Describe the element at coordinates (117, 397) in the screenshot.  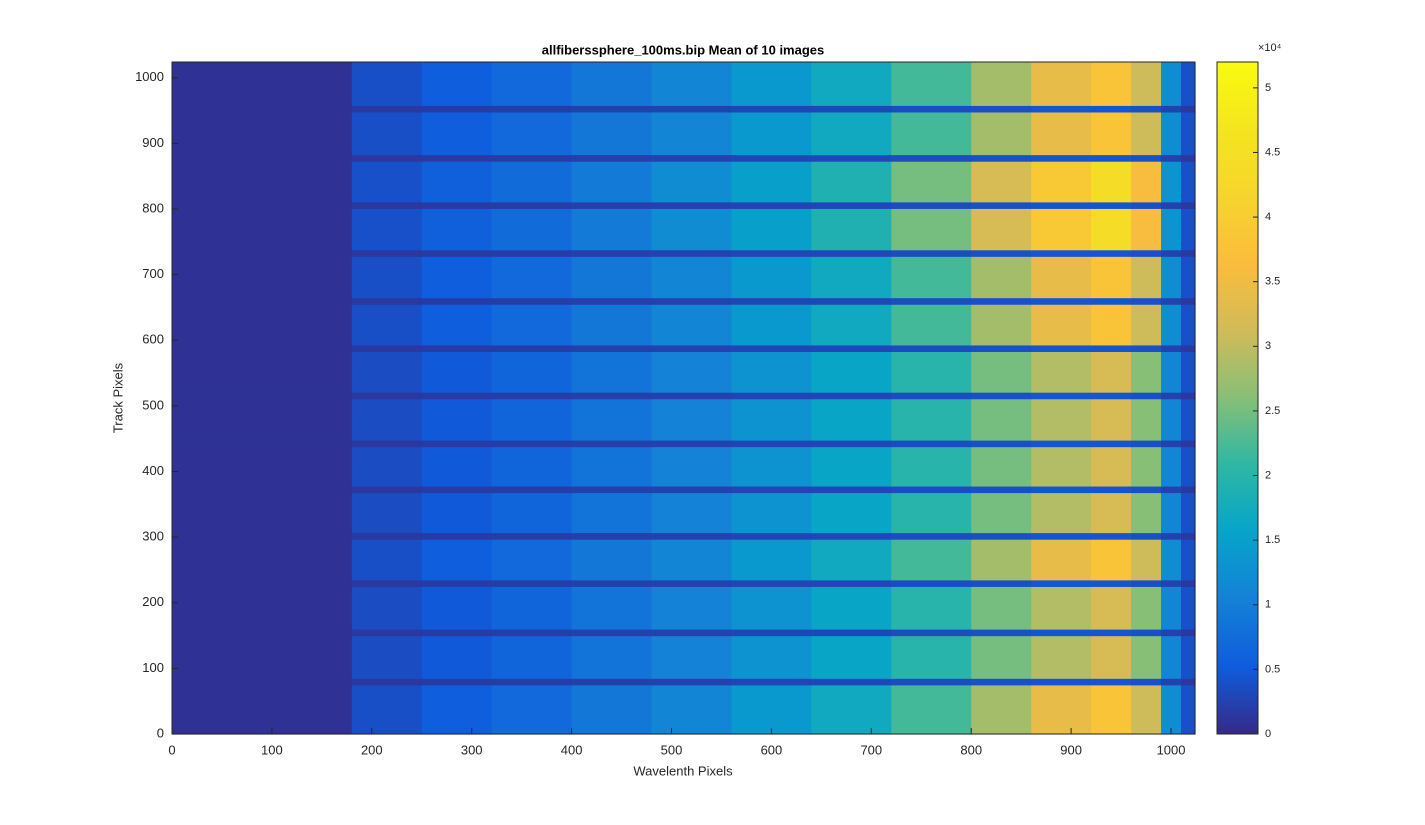
I see `y-axis-label: Track Pixels` at that location.